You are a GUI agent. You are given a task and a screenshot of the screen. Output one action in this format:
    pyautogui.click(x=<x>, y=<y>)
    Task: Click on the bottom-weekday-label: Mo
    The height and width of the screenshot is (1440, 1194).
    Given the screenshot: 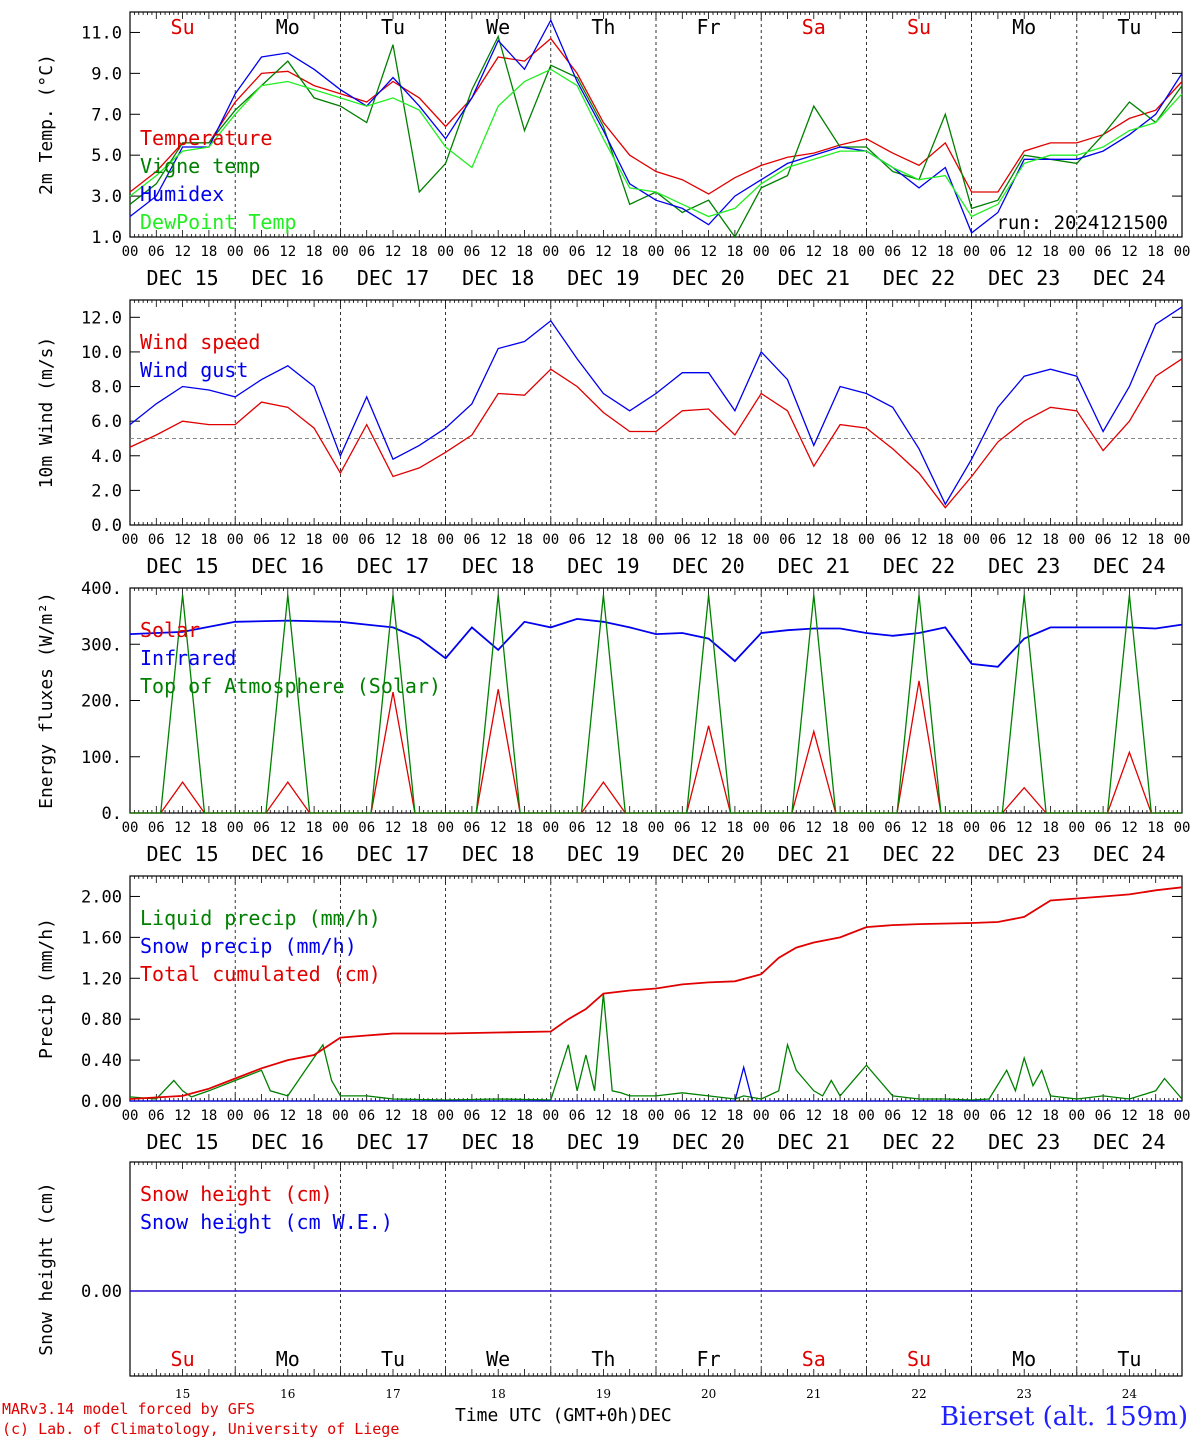 What is the action you would take?
    pyautogui.click(x=1024, y=1359)
    